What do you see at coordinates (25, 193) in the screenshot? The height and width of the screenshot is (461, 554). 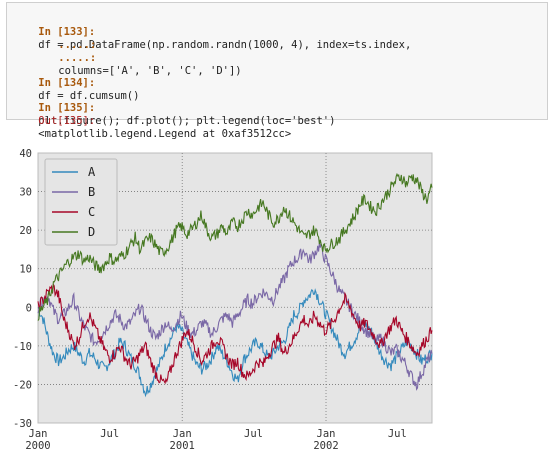 I see `y-tick-label: 30` at bounding box center [25, 193].